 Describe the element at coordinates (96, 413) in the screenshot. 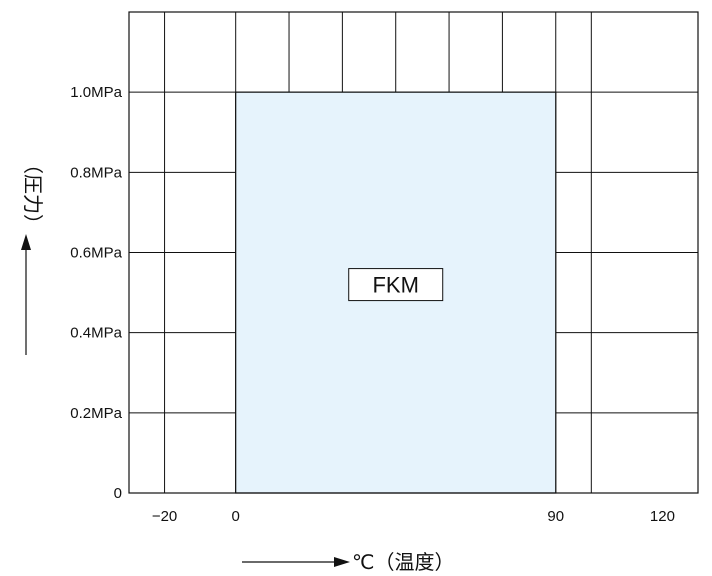

I see `y-tick-label: 0.2MPa` at that location.